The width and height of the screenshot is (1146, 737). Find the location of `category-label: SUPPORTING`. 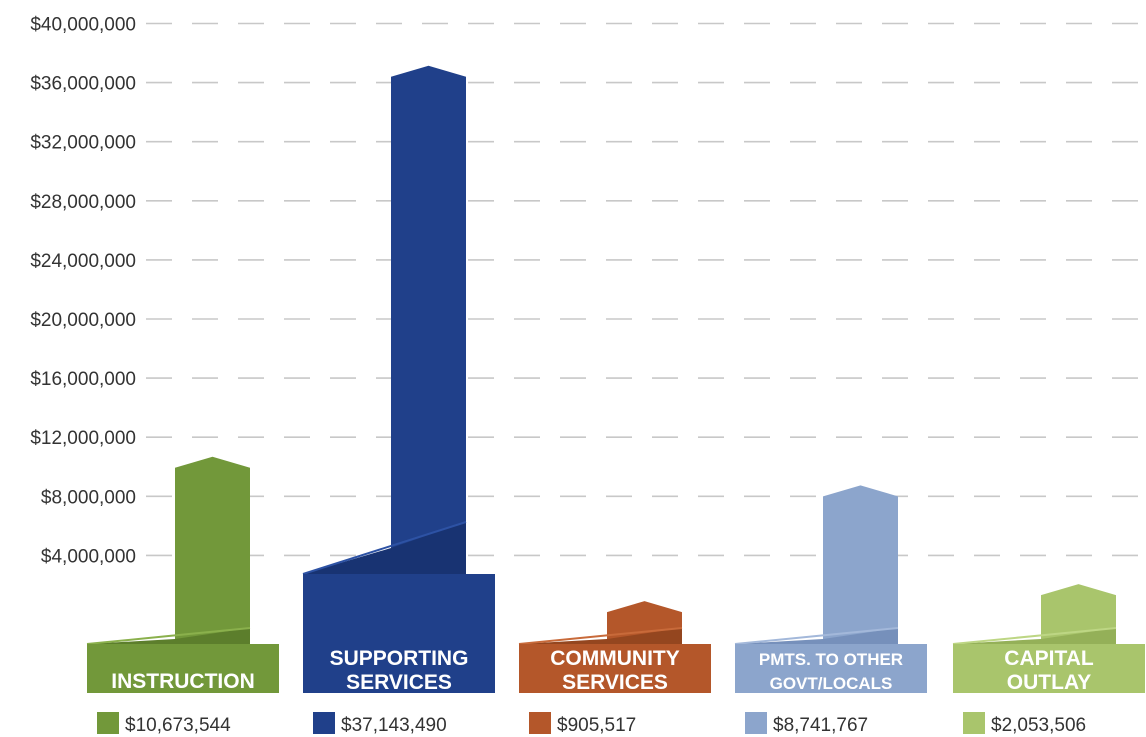

category-label: SUPPORTING is located at coordinates (399, 658).